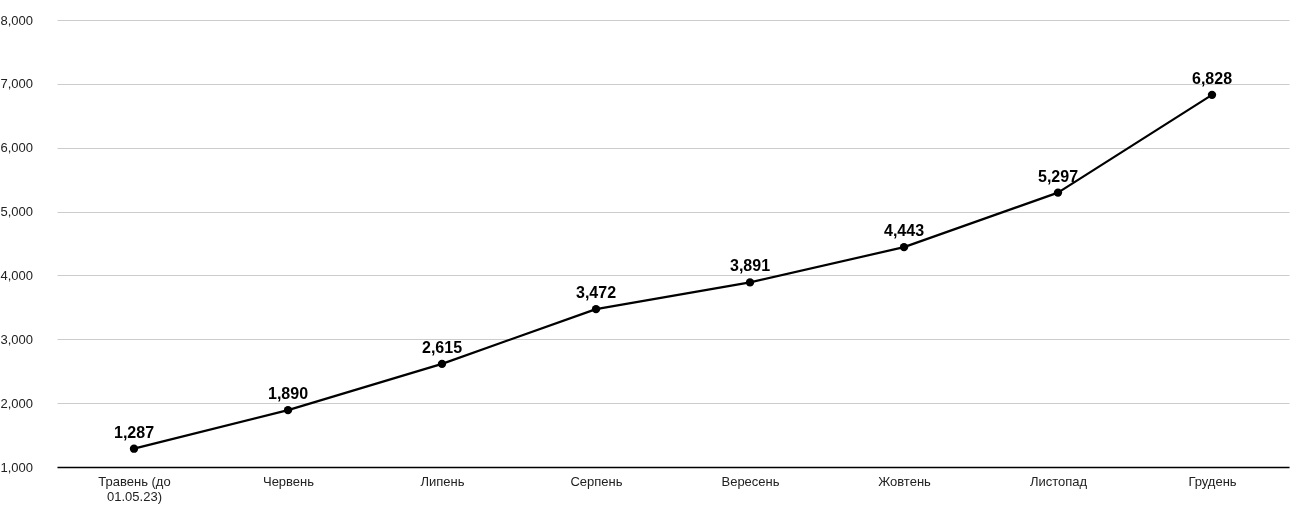 Image resolution: width=1293 pixels, height=516 pixels. I want to click on data-label: 1,890, so click(288, 394).